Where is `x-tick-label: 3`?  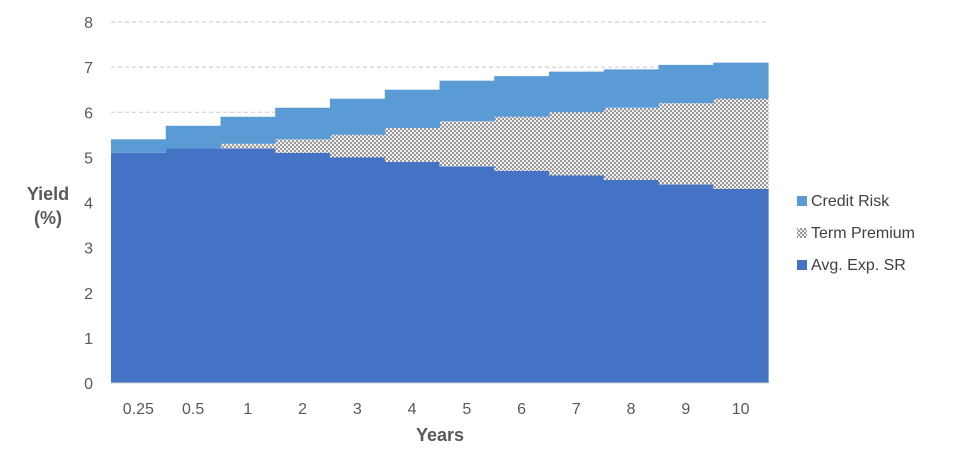 x-tick-label: 3 is located at coordinates (357, 409).